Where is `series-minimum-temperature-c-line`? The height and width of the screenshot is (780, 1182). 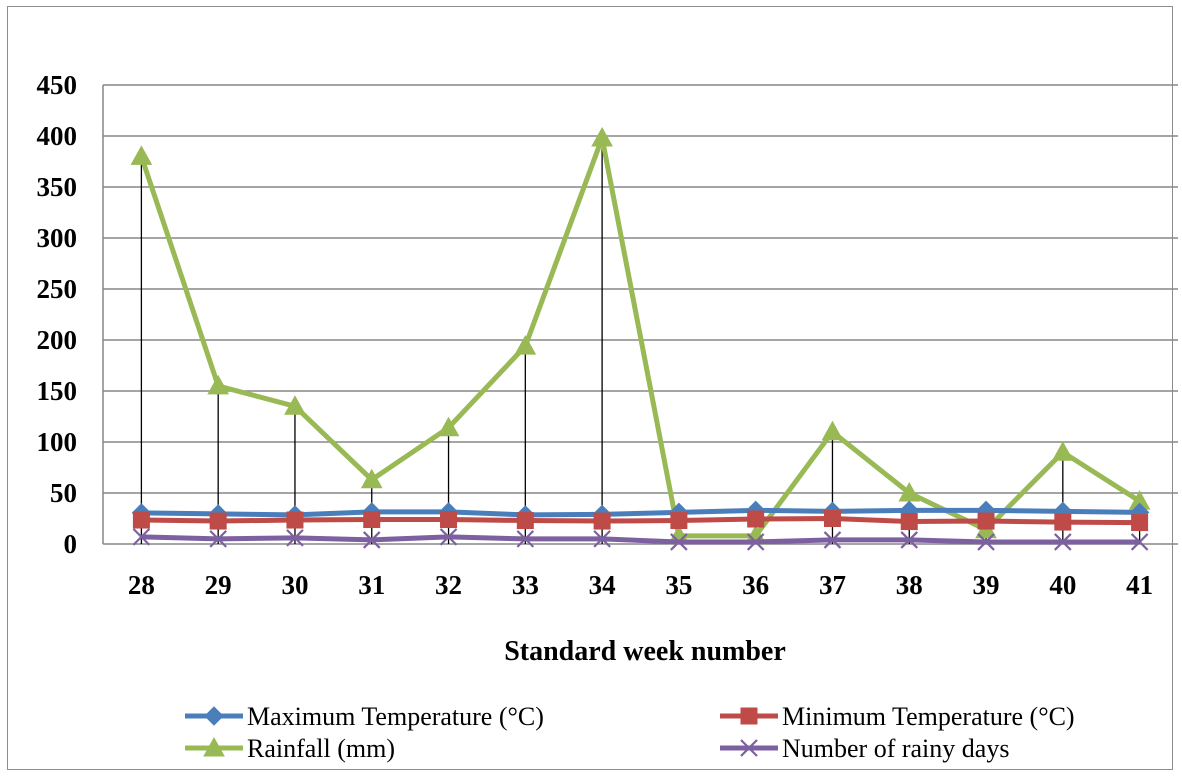 series-minimum-temperature-c-line is located at coordinates (640, 521).